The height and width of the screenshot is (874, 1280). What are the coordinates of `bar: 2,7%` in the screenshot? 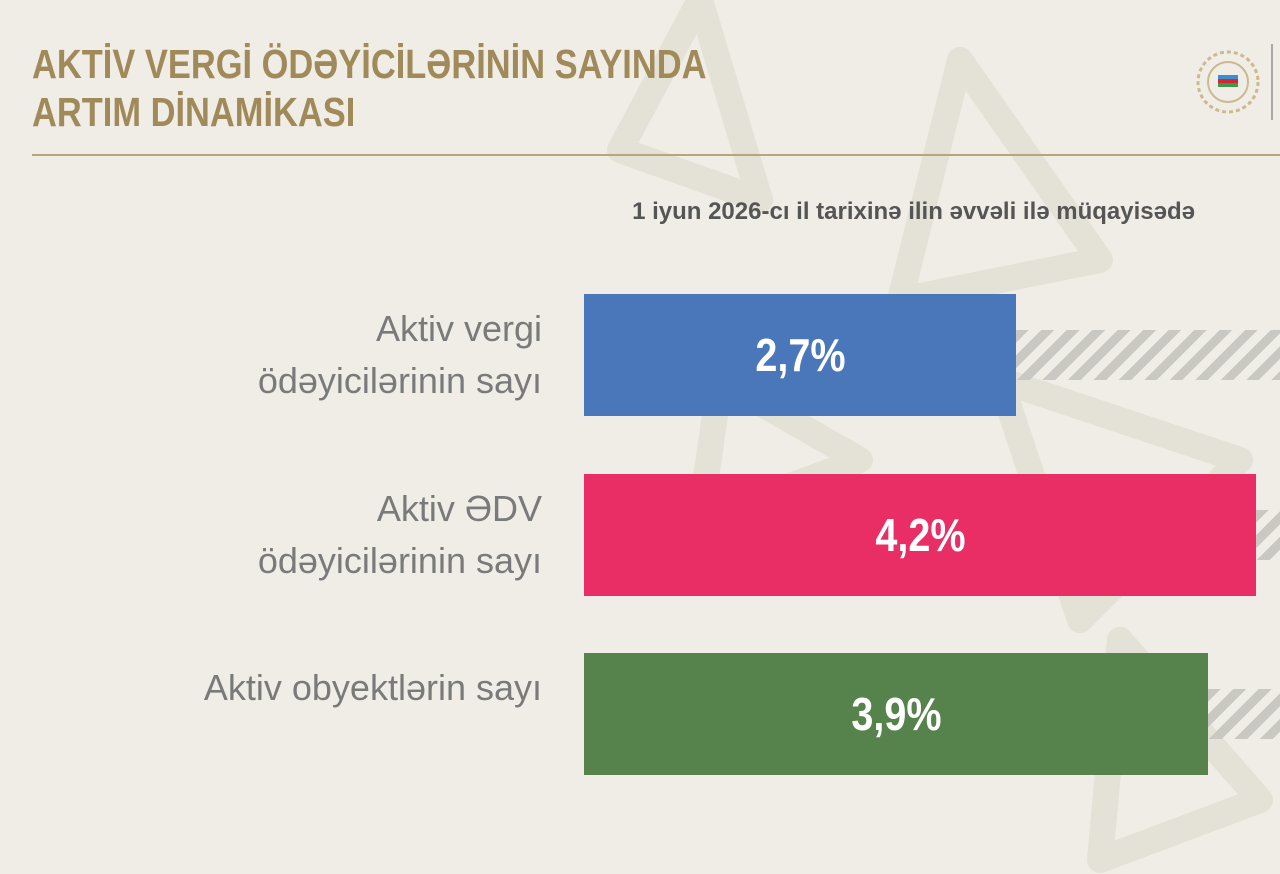 It's located at (800, 355).